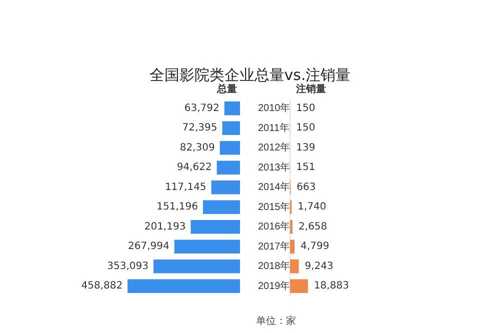 The image size is (500, 333). What do you see at coordinates (313, 226) in the screenshot?
I see `data-label: 2,658` at bounding box center [313, 226].